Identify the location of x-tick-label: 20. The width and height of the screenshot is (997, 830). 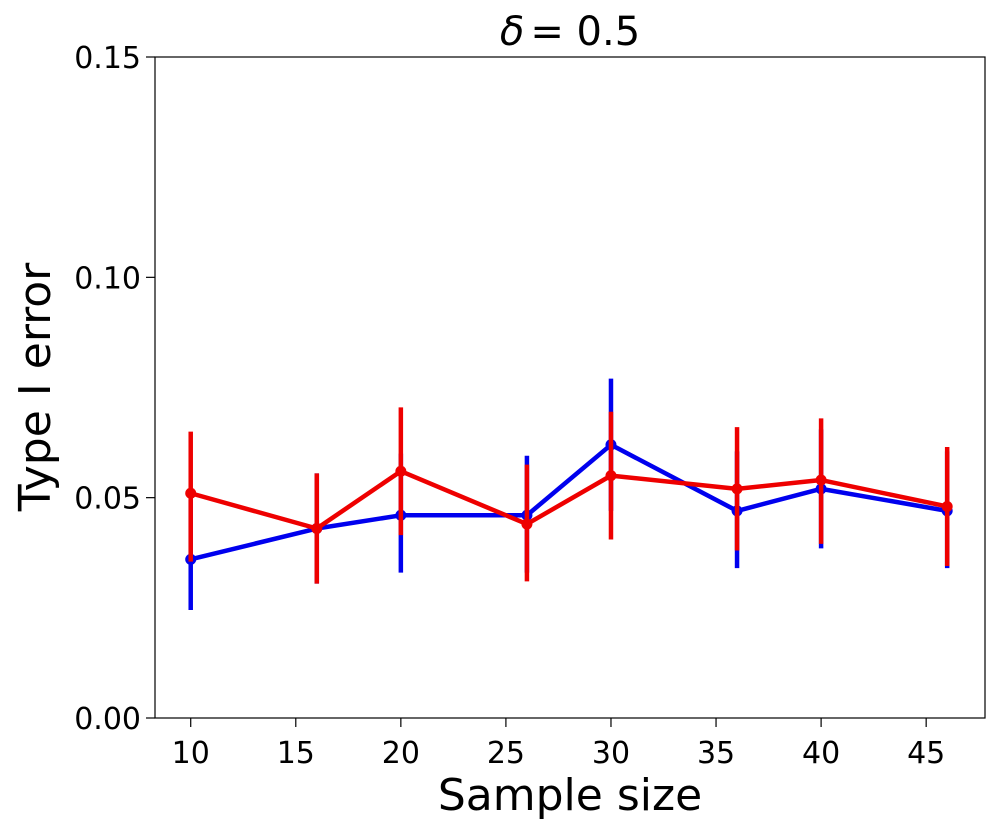
(401, 753).